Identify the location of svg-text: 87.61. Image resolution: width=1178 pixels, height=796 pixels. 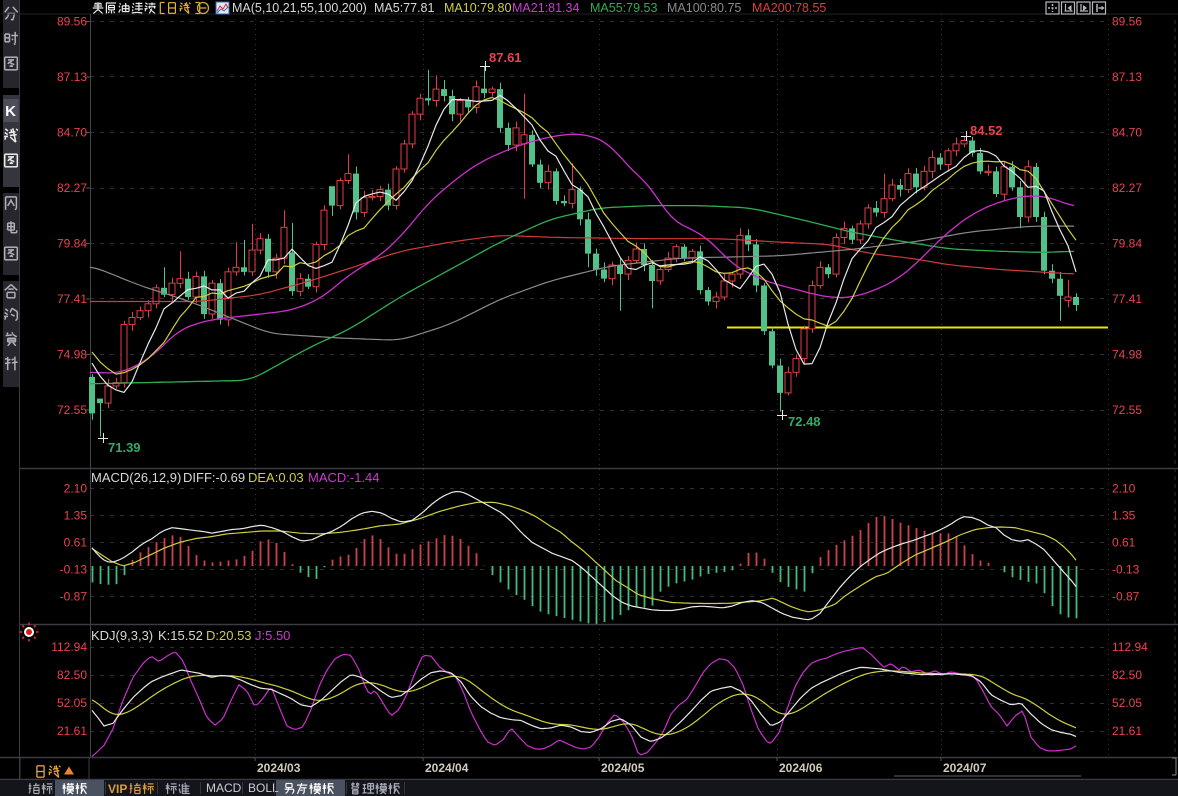
(505, 57).